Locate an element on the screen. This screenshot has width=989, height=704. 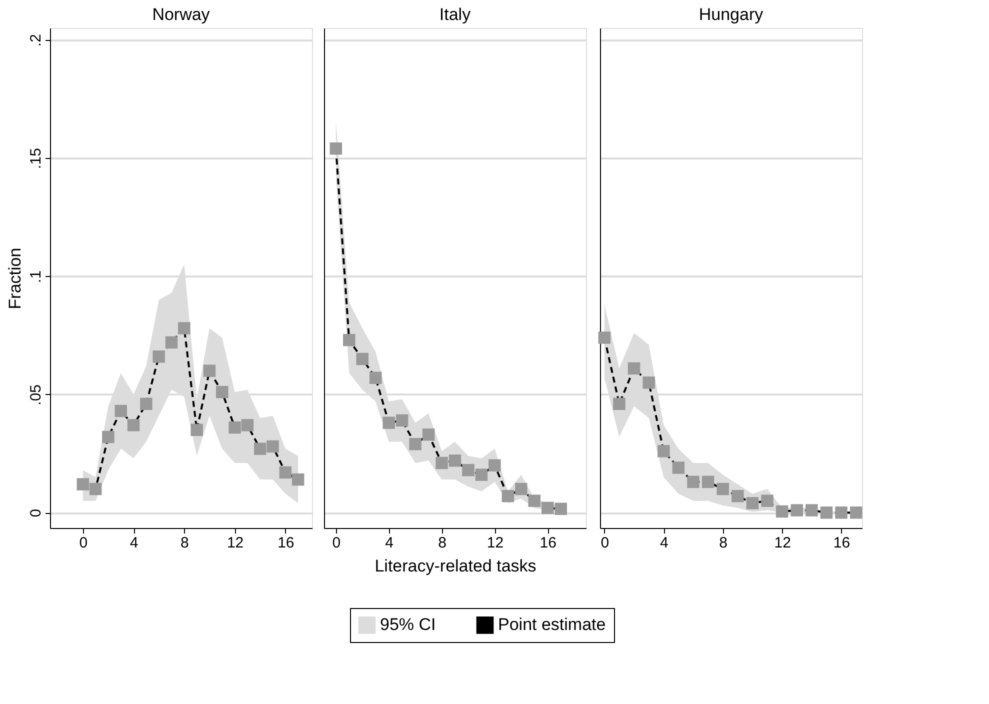
y-tick-label: .05 is located at coordinates (36, 395).